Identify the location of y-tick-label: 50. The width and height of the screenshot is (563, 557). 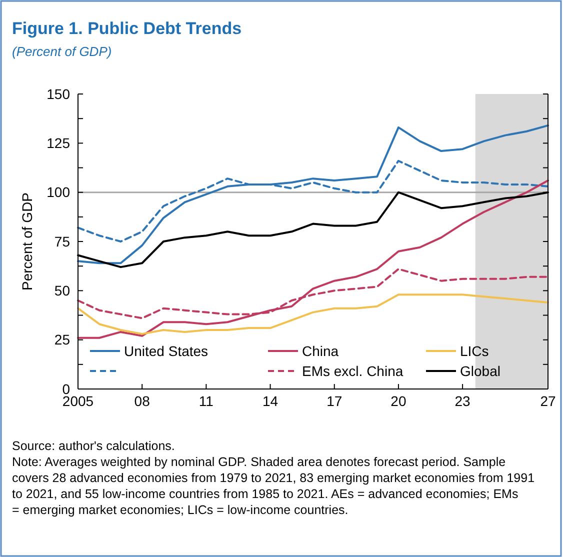
(62, 290).